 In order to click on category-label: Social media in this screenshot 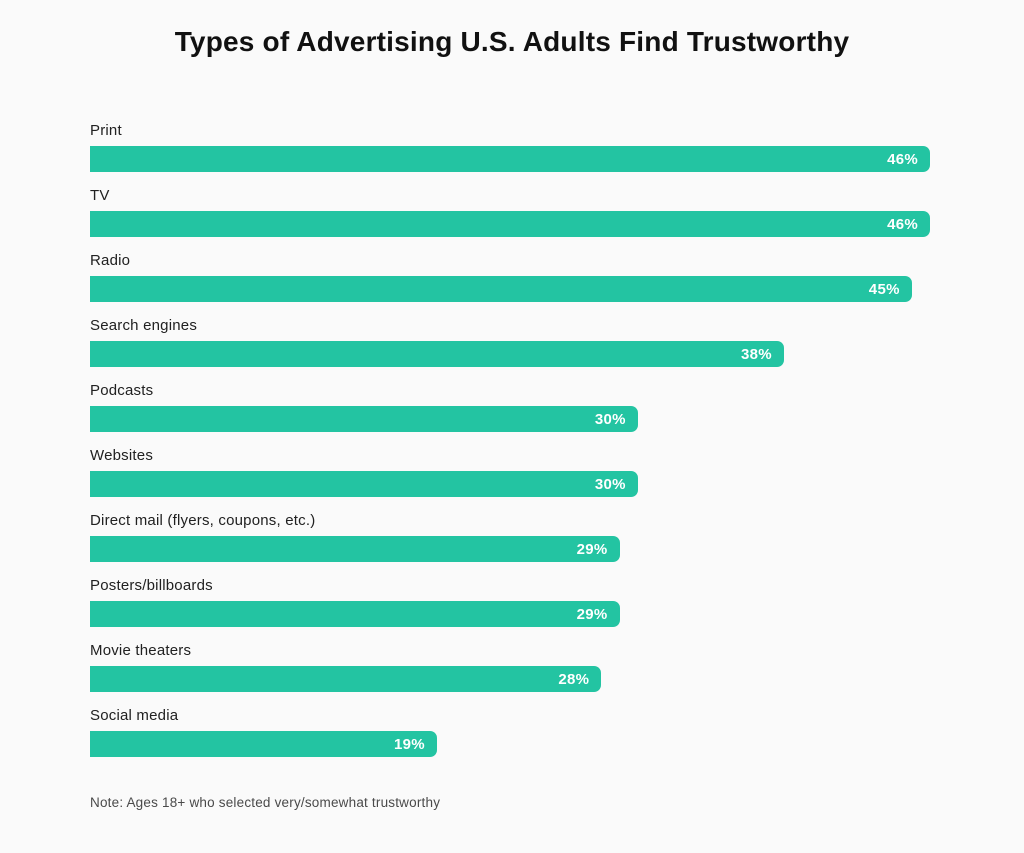, I will do `click(134, 715)`.